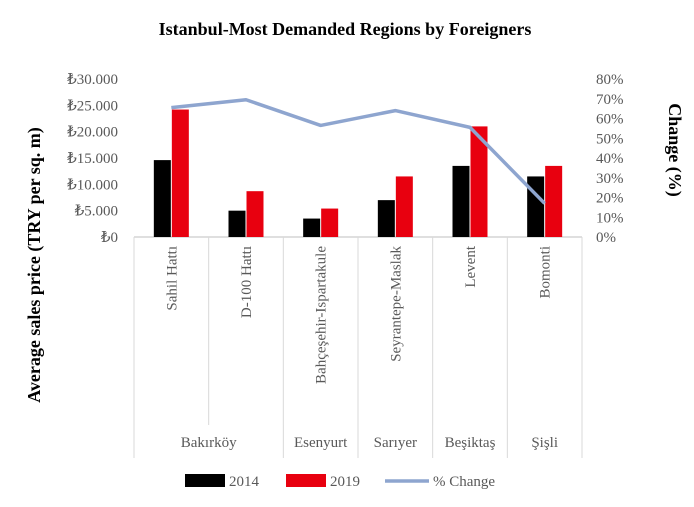  Describe the element at coordinates (92, 80) in the screenshot. I see `y-tick-label: ₺30.000` at that location.